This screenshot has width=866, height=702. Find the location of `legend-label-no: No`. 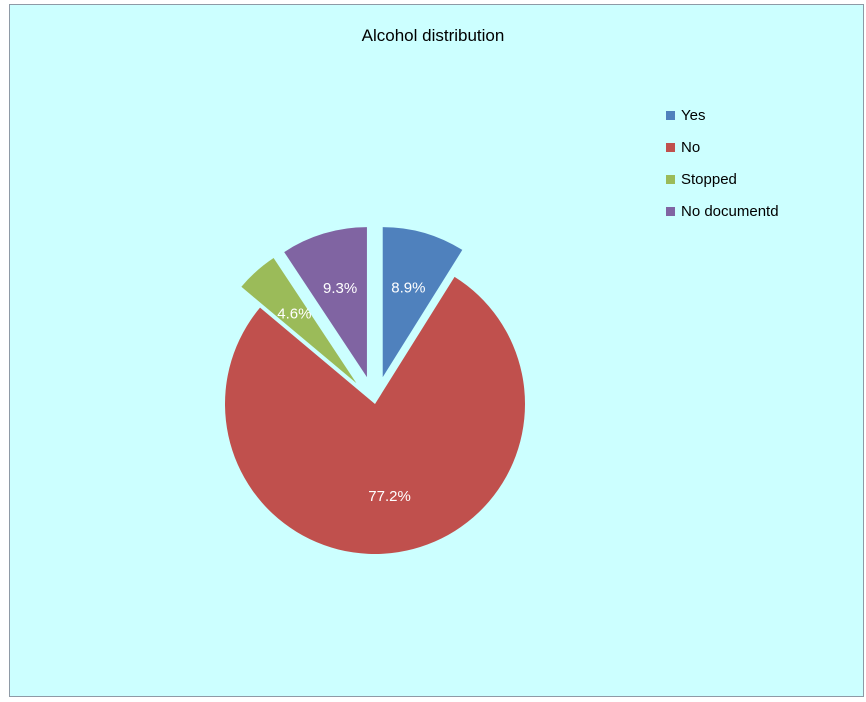

legend-label-no: No is located at coordinates (691, 147).